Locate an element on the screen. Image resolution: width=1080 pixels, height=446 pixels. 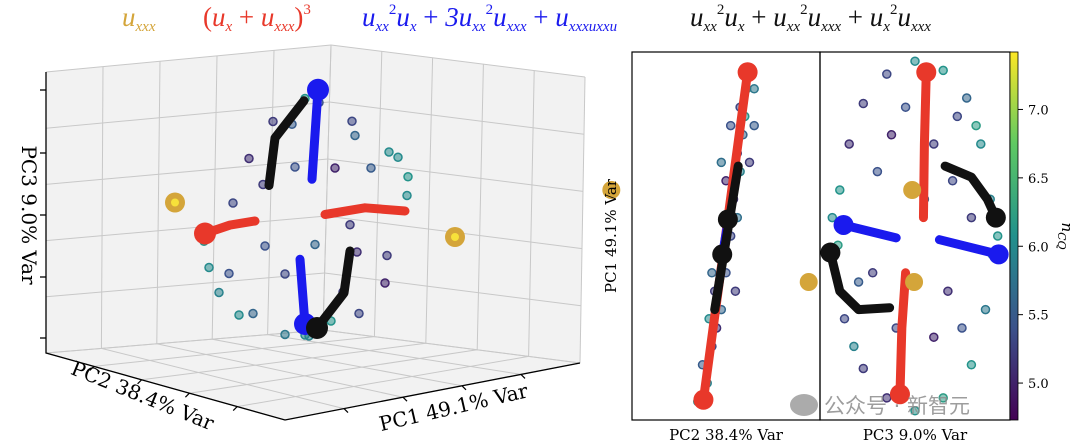
panel-ylabel: PC1 49.1% Var is located at coordinates (611, 235).